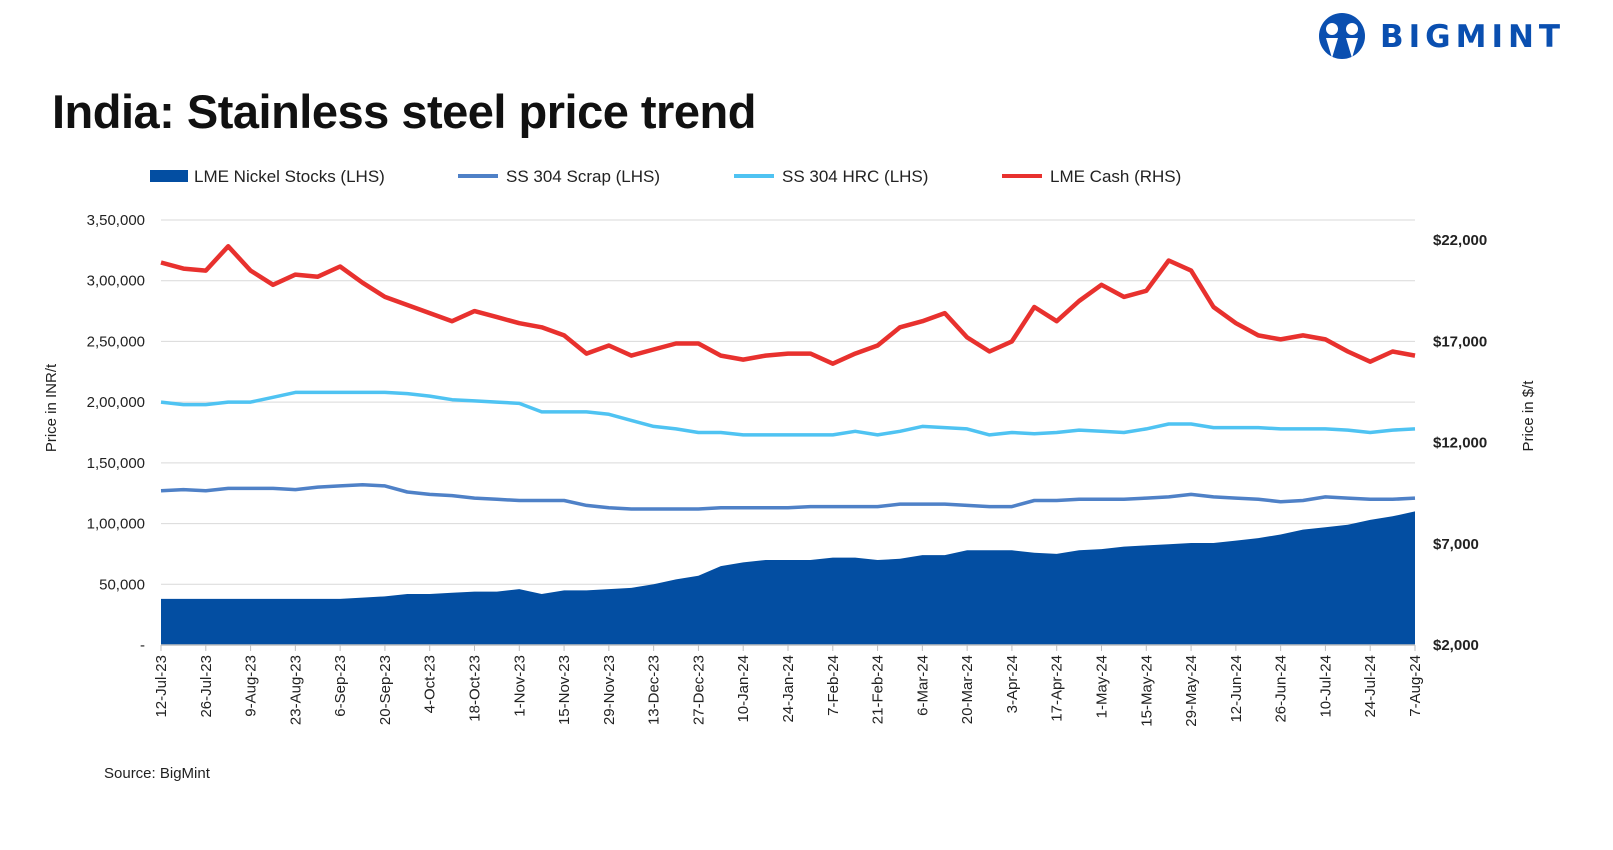  Describe the element at coordinates (295, 690) in the screenshot. I see `x-tick-label: 23-Aug-23` at that location.